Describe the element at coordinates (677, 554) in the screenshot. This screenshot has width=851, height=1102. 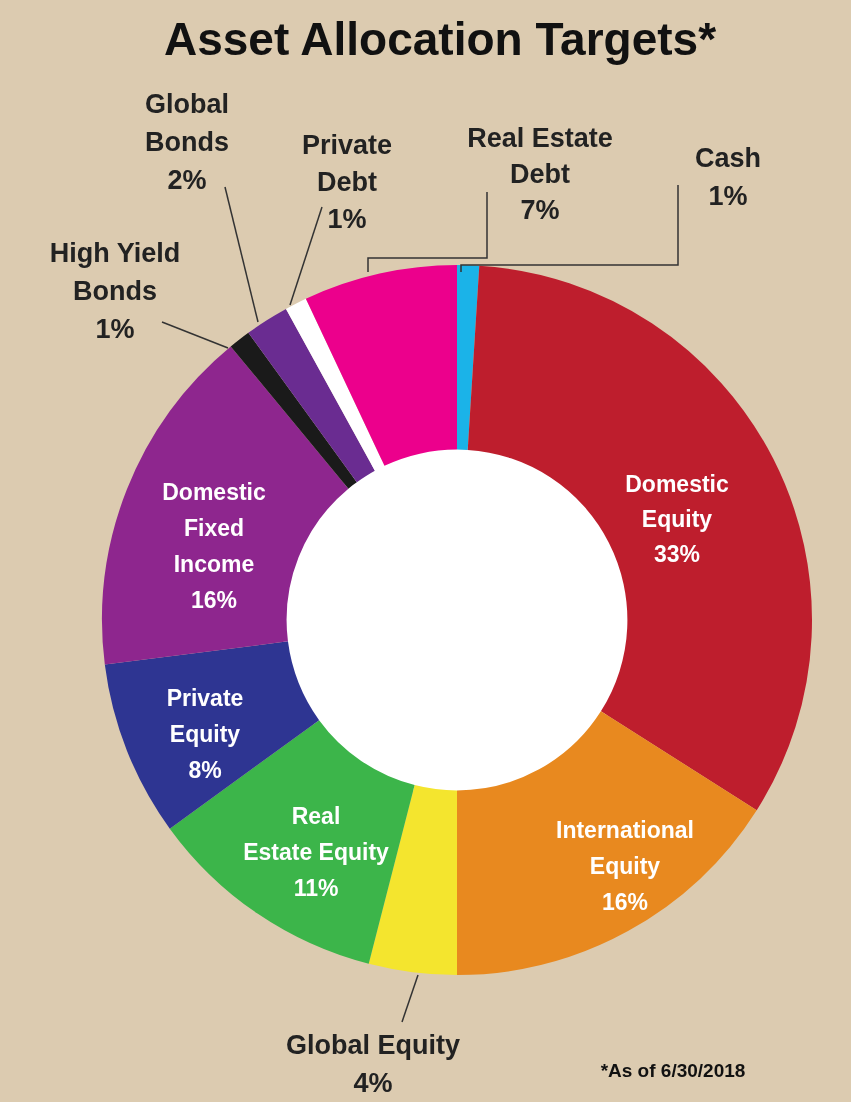
I see `data-label: 33%` at that location.